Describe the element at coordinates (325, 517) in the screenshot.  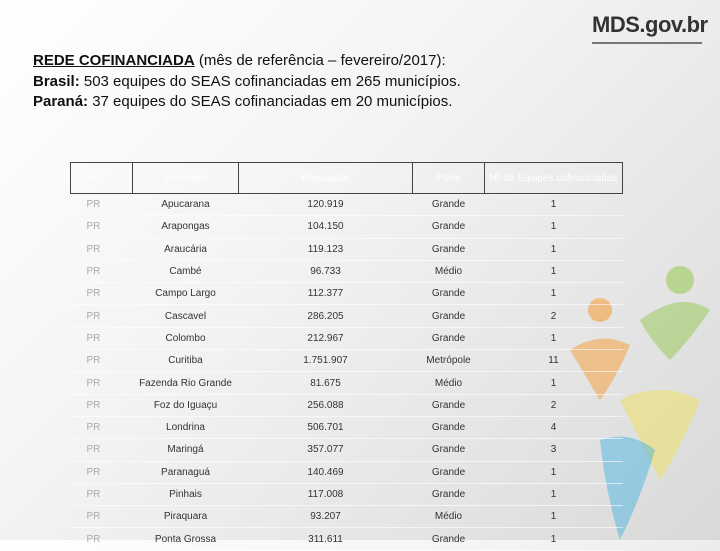
I see `table-cell: 93.207` at that location.